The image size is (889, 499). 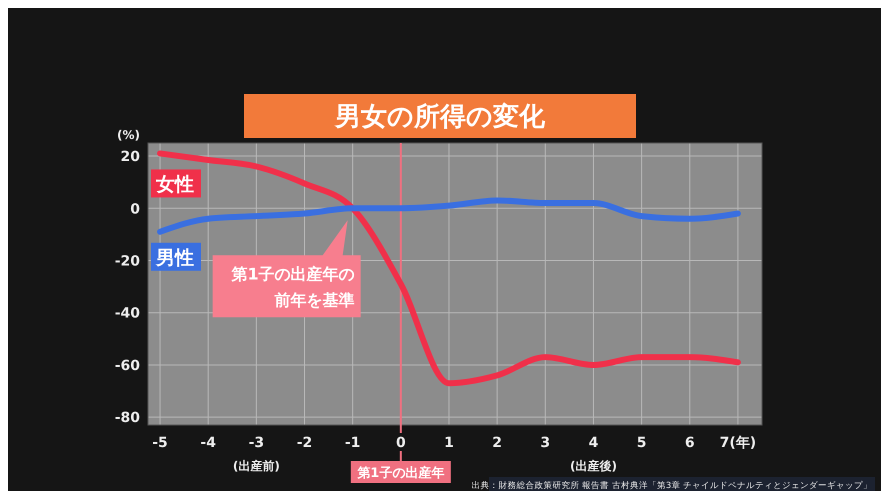 What do you see at coordinates (127, 314) in the screenshot?
I see `y-tick-label: -40` at bounding box center [127, 314].